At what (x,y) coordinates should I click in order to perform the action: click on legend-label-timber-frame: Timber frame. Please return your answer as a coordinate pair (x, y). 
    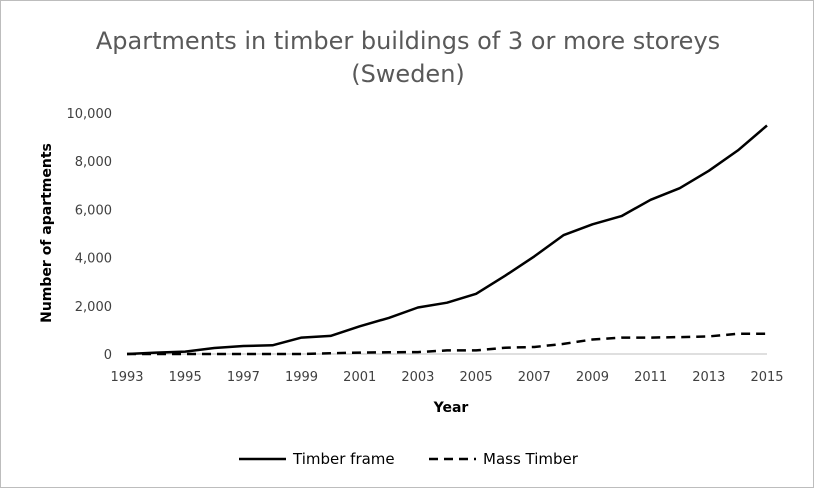
    Looking at the image, I should click on (343, 459).